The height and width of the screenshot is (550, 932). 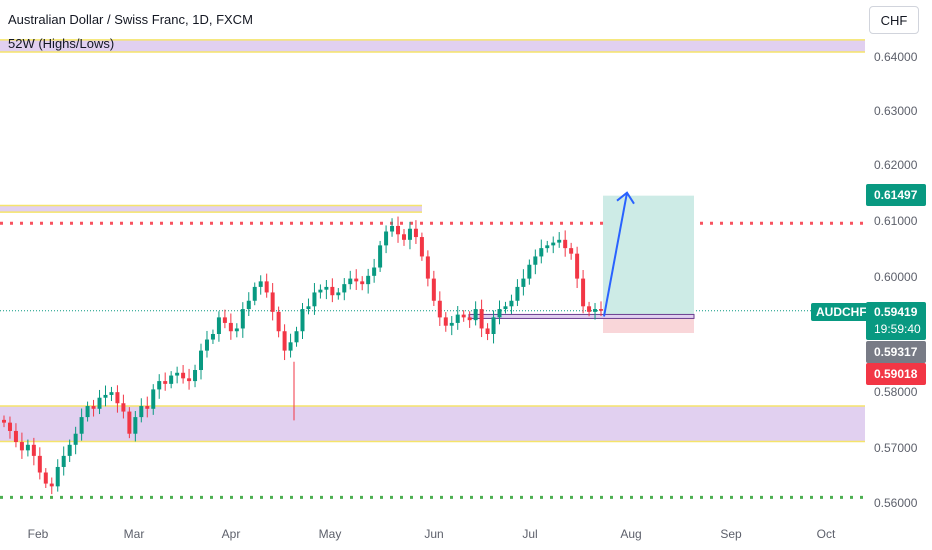 I want to click on last-price-tag: 0.59419 19:59:40, so click(x=896, y=321).